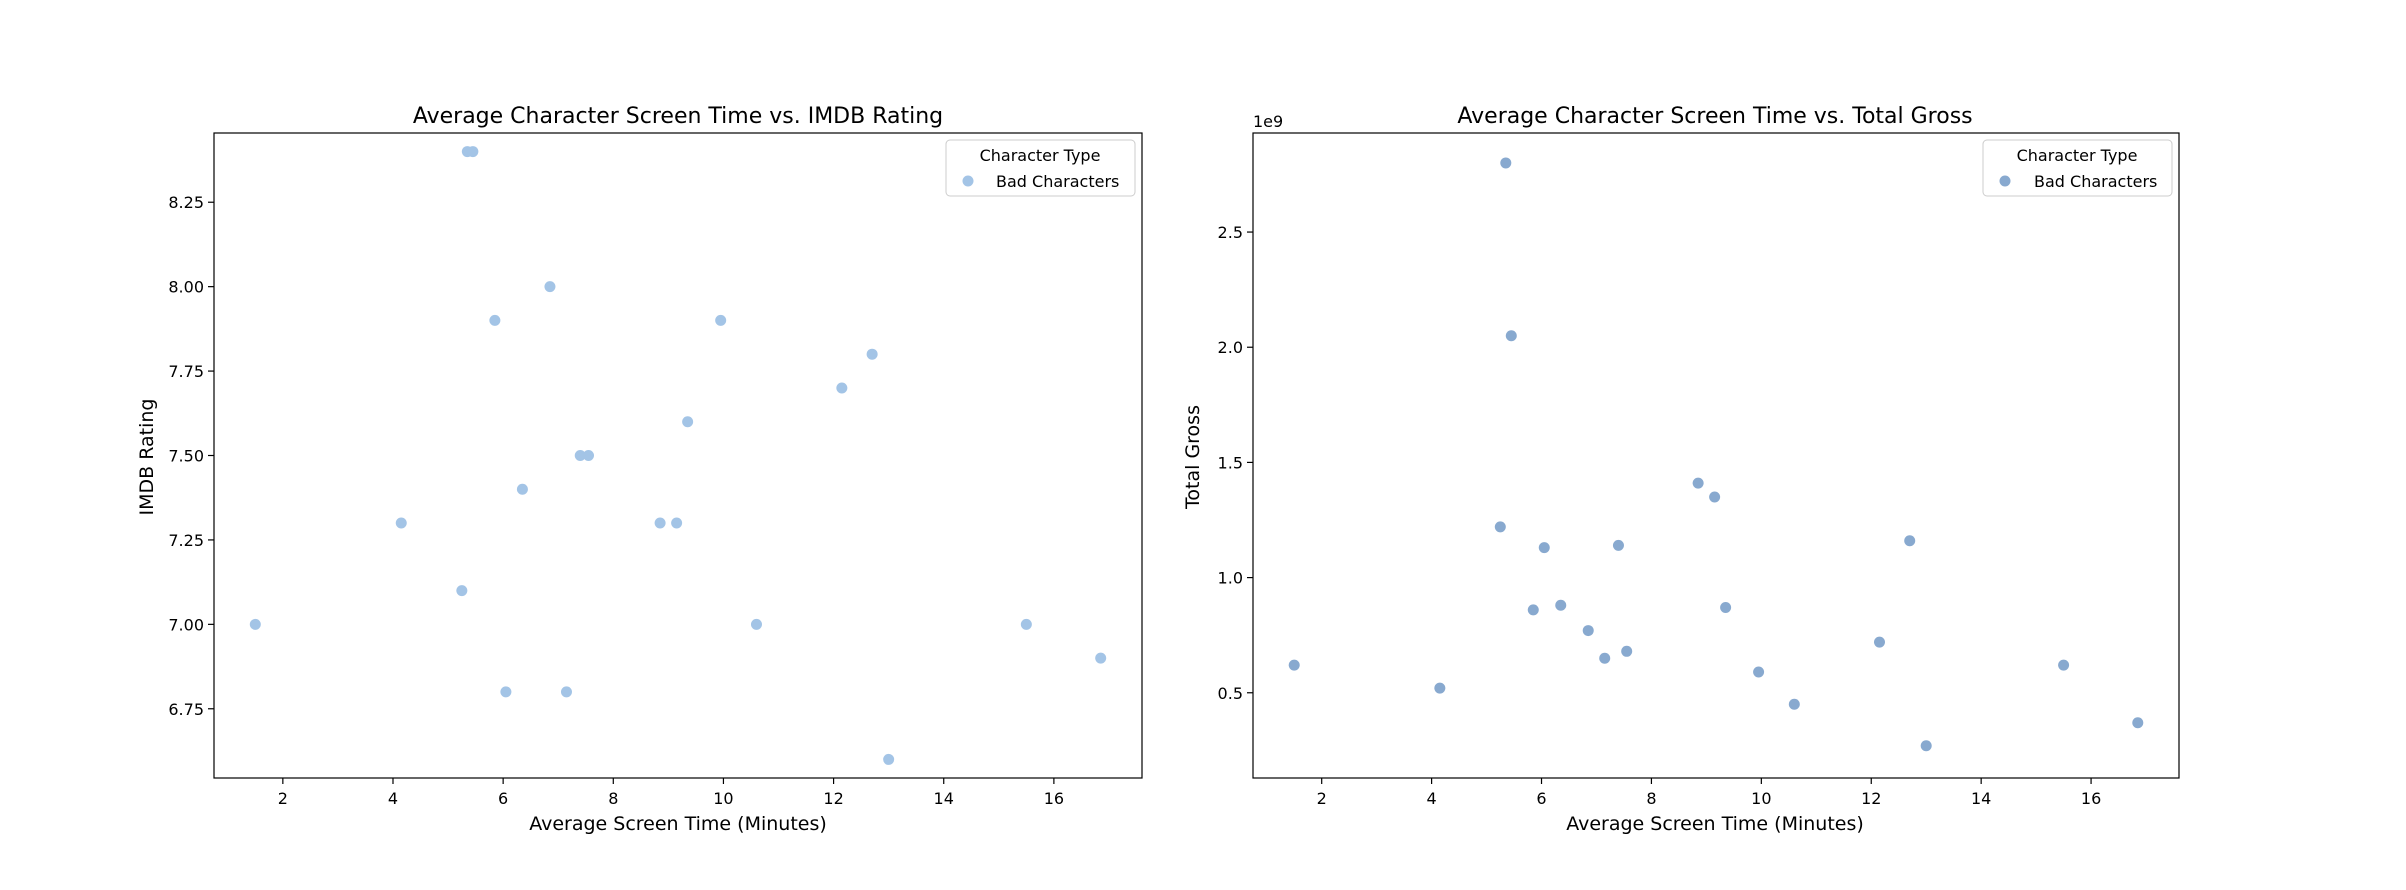  I want to click on y-tick-label: 1.0, so click(1230, 578).